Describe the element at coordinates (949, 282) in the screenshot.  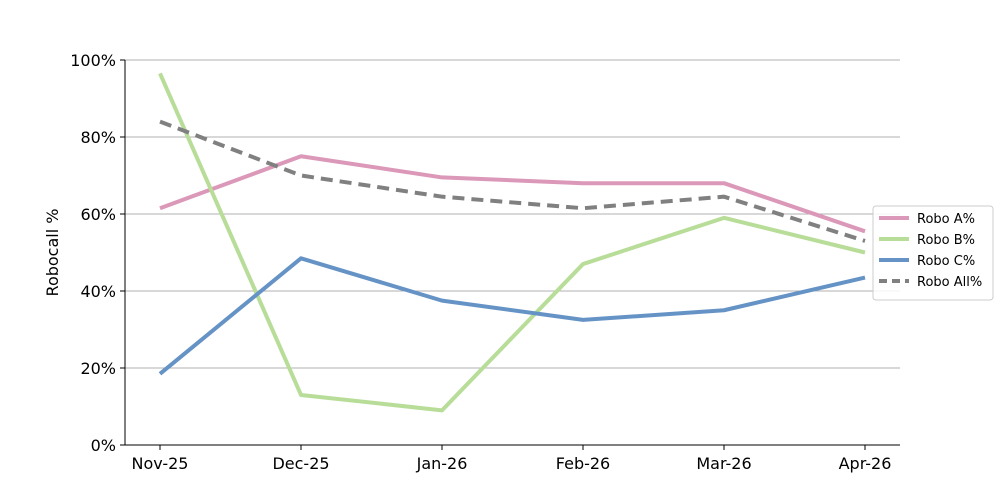
I see `legend-label: Robo All%` at that location.